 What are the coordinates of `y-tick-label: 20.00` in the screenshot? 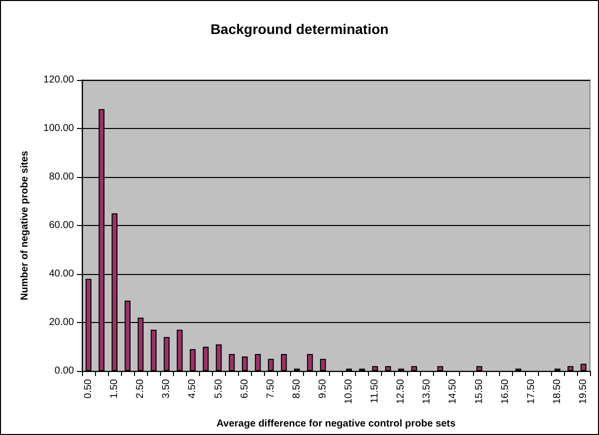 It's located at (61, 322).